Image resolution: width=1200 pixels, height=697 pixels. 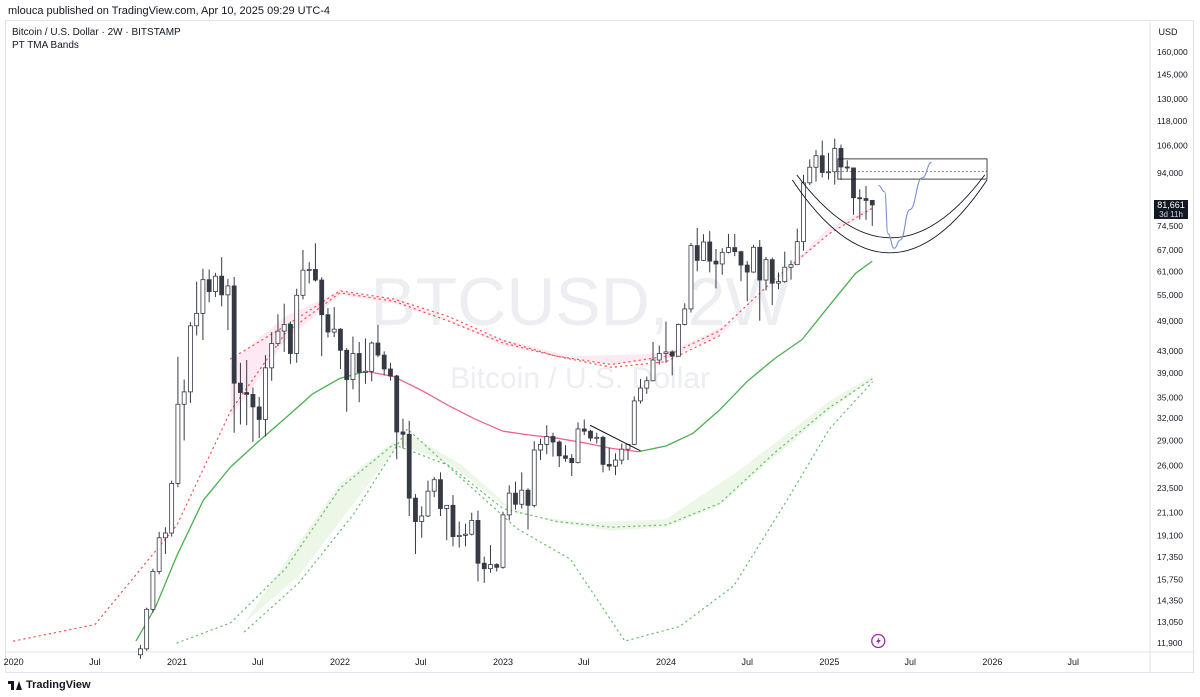 What do you see at coordinates (1168, 32) in the screenshot?
I see `price-axis-currency: USD` at bounding box center [1168, 32].